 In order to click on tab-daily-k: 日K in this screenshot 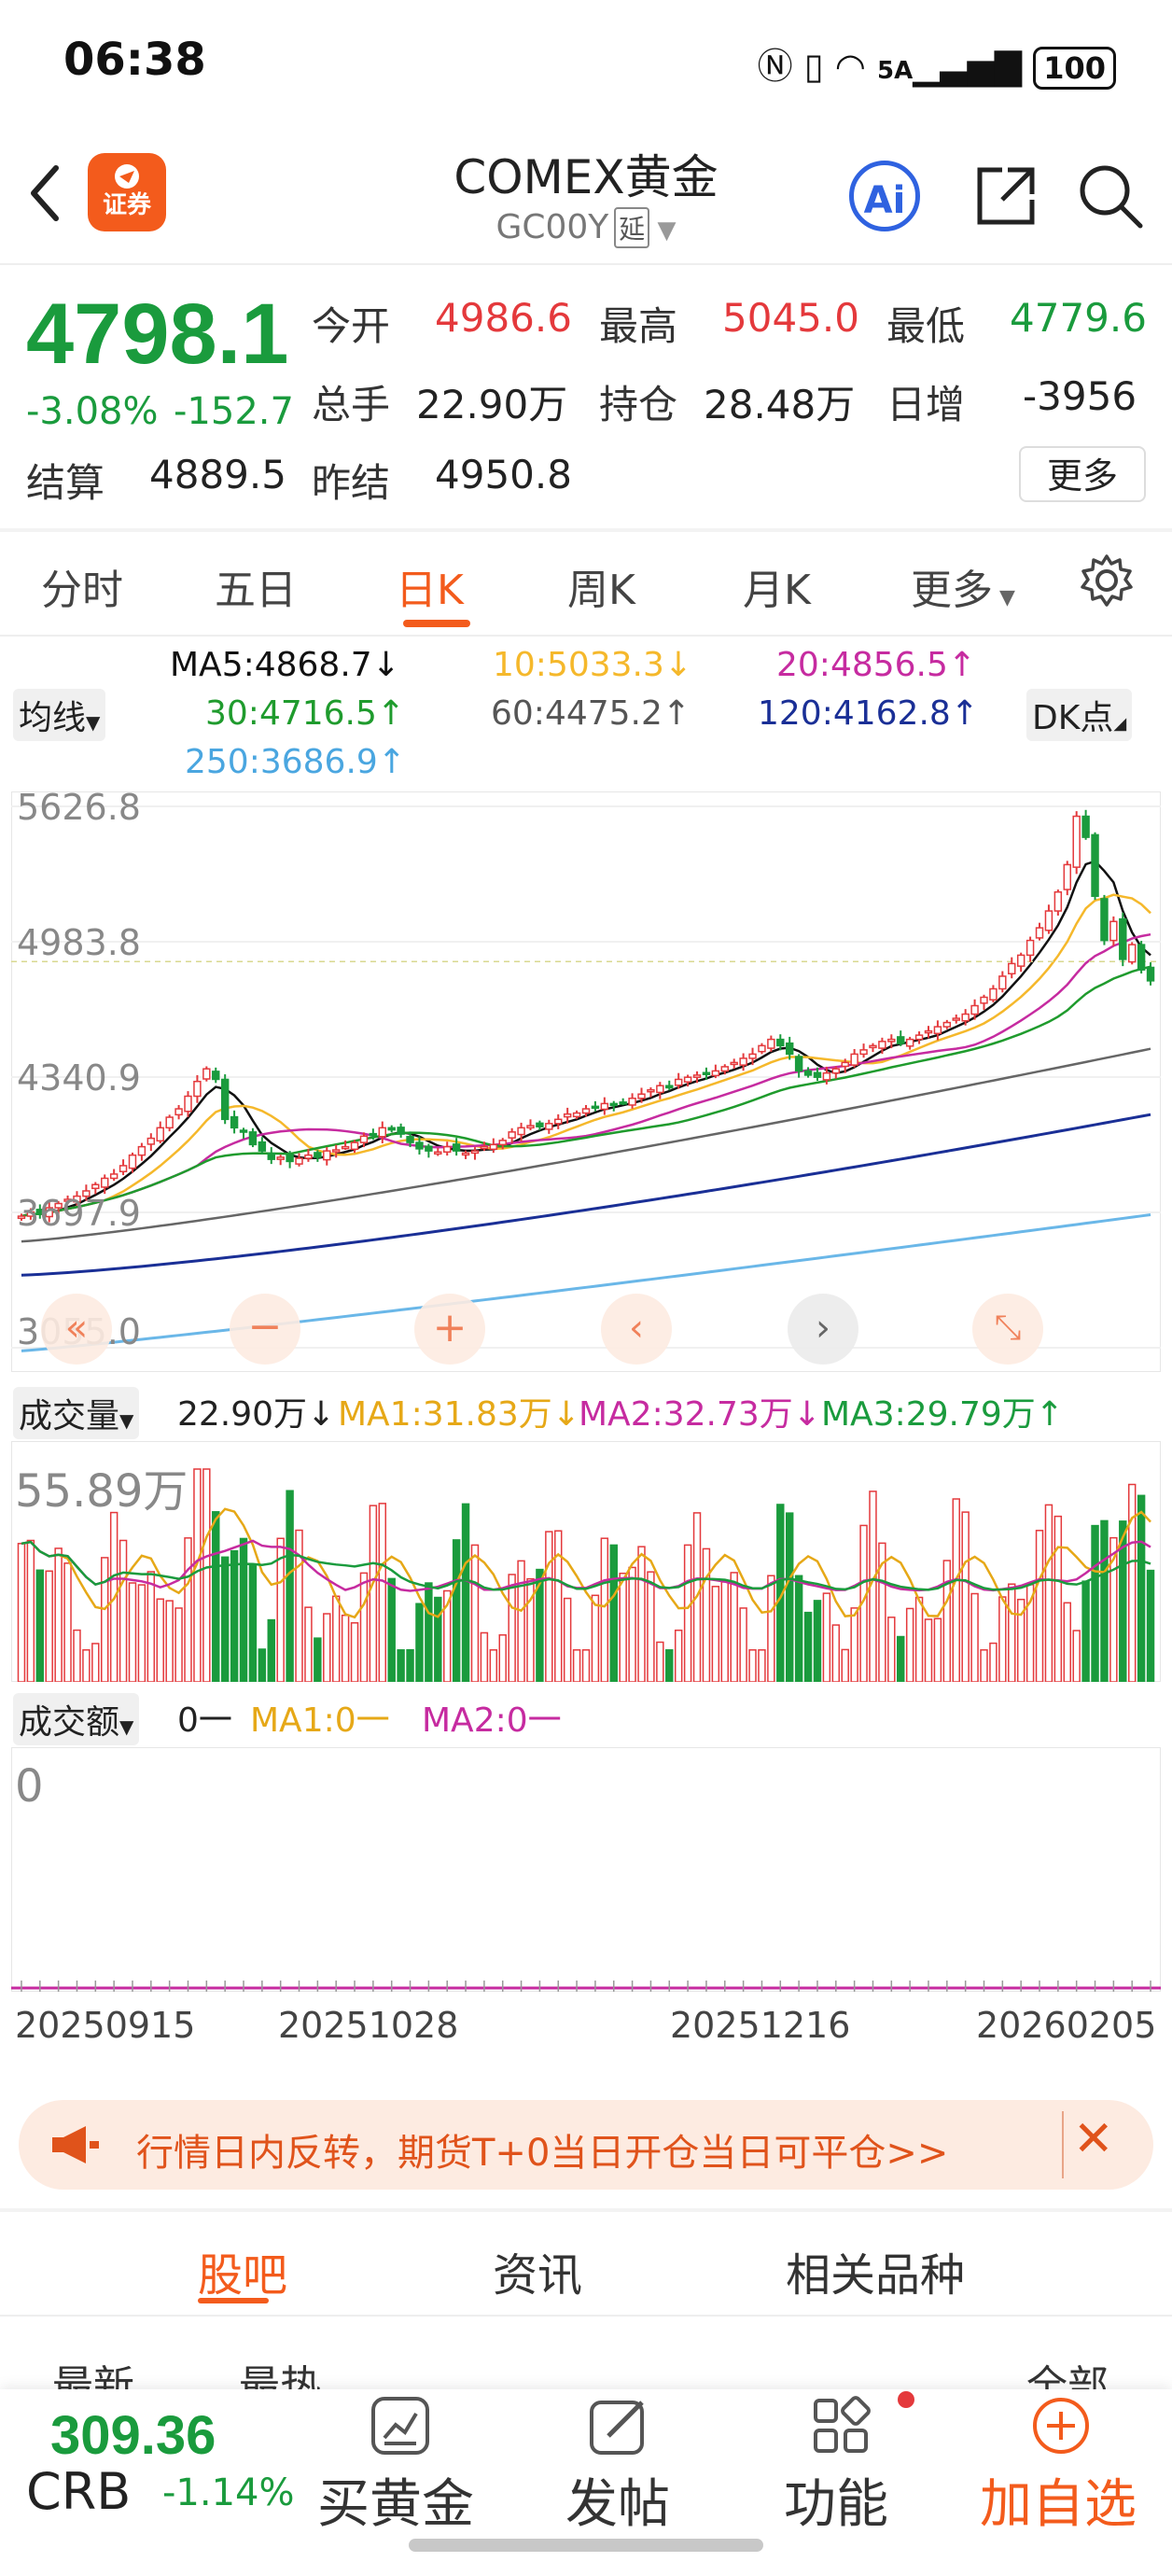, I will do `click(430, 590)`.